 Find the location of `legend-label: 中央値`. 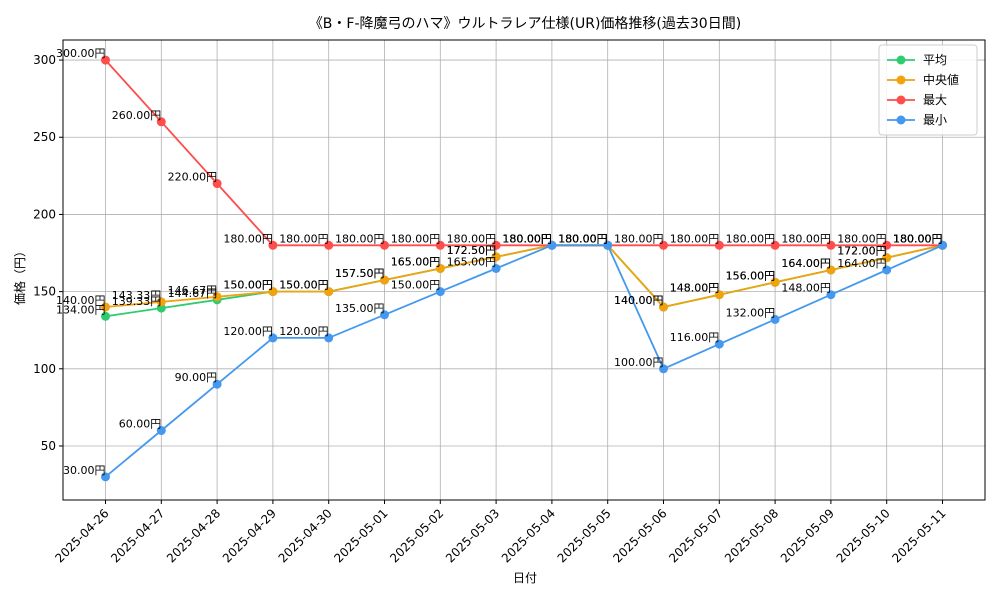

legend-label: 中央値 is located at coordinates (941, 79).